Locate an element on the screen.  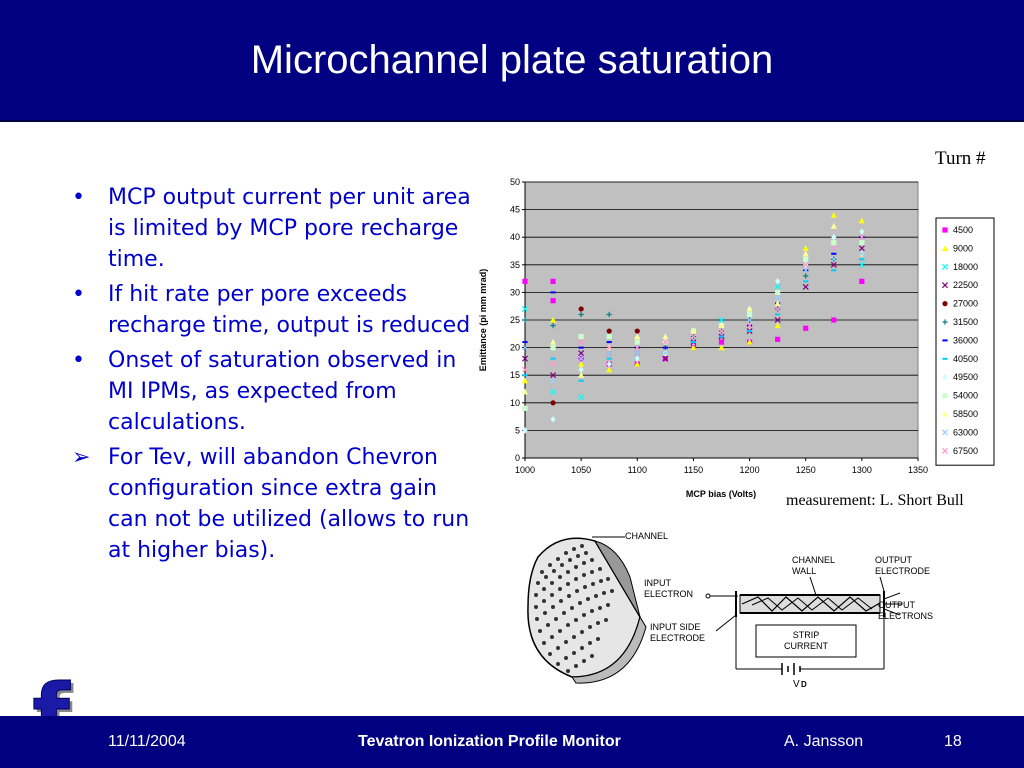
x-tick-label: 1300 is located at coordinates (862, 470).